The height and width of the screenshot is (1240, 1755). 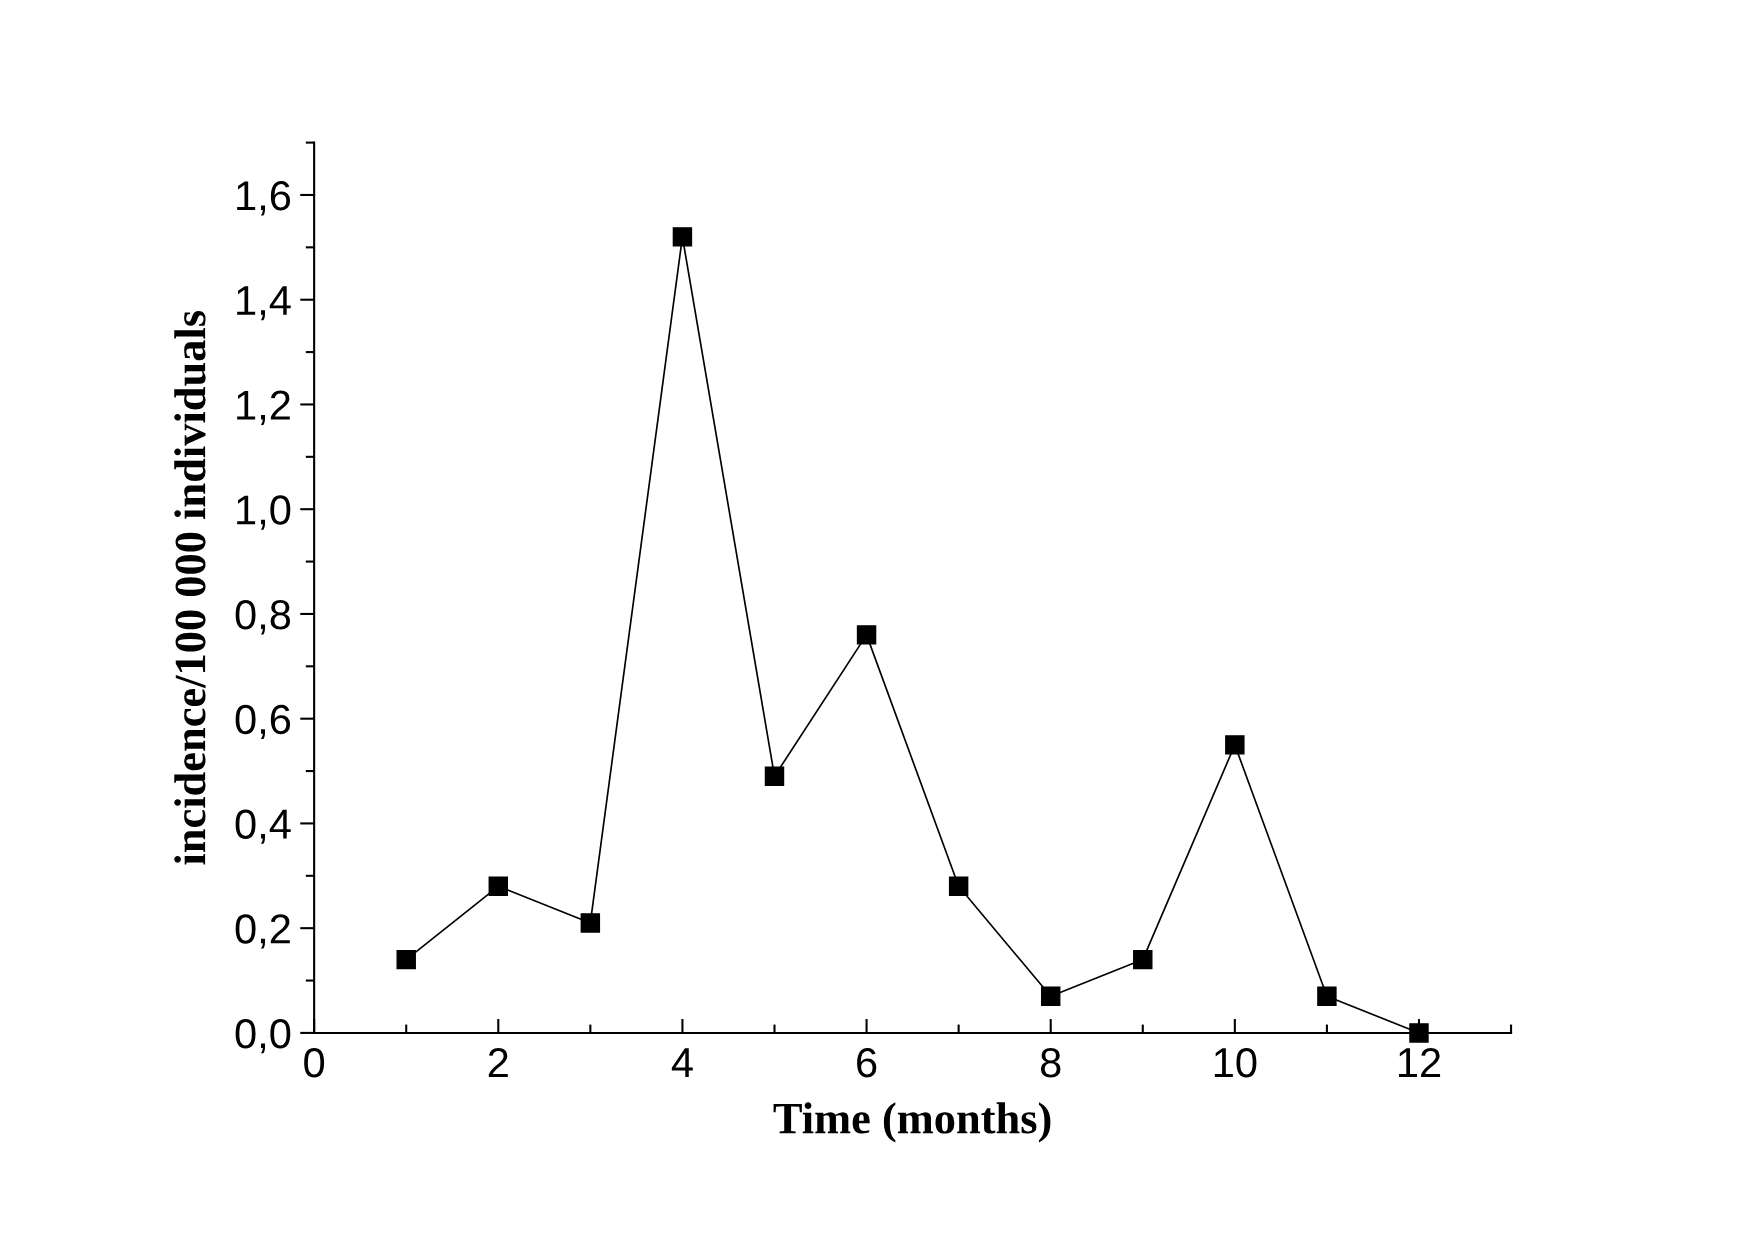 What do you see at coordinates (263, 1036) in the screenshot?
I see `y-tick-label: 0,0` at bounding box center [263, 1036].